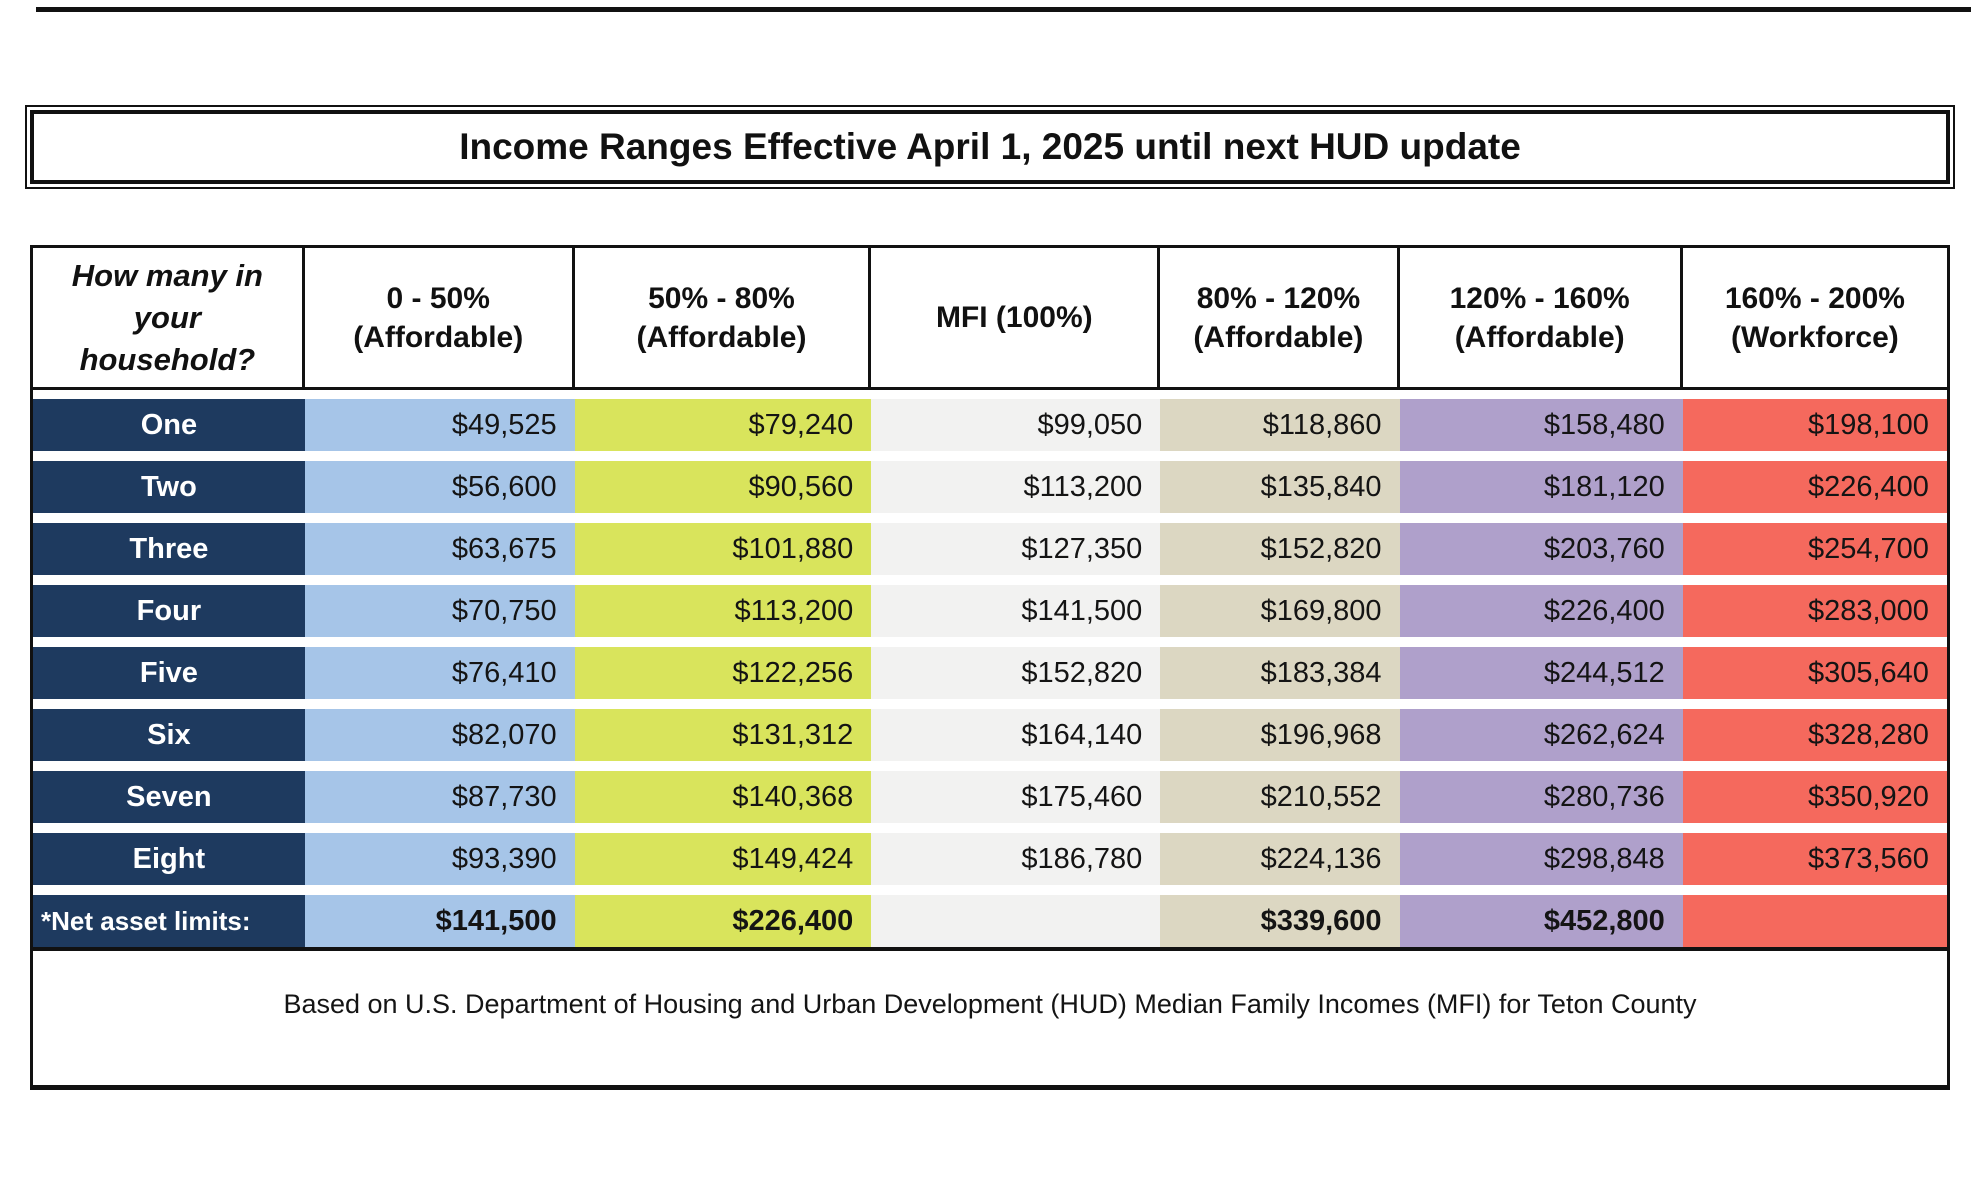  I want to click on column-header-160-200: 160% - 200% (Workforce), so click(1815, 317).